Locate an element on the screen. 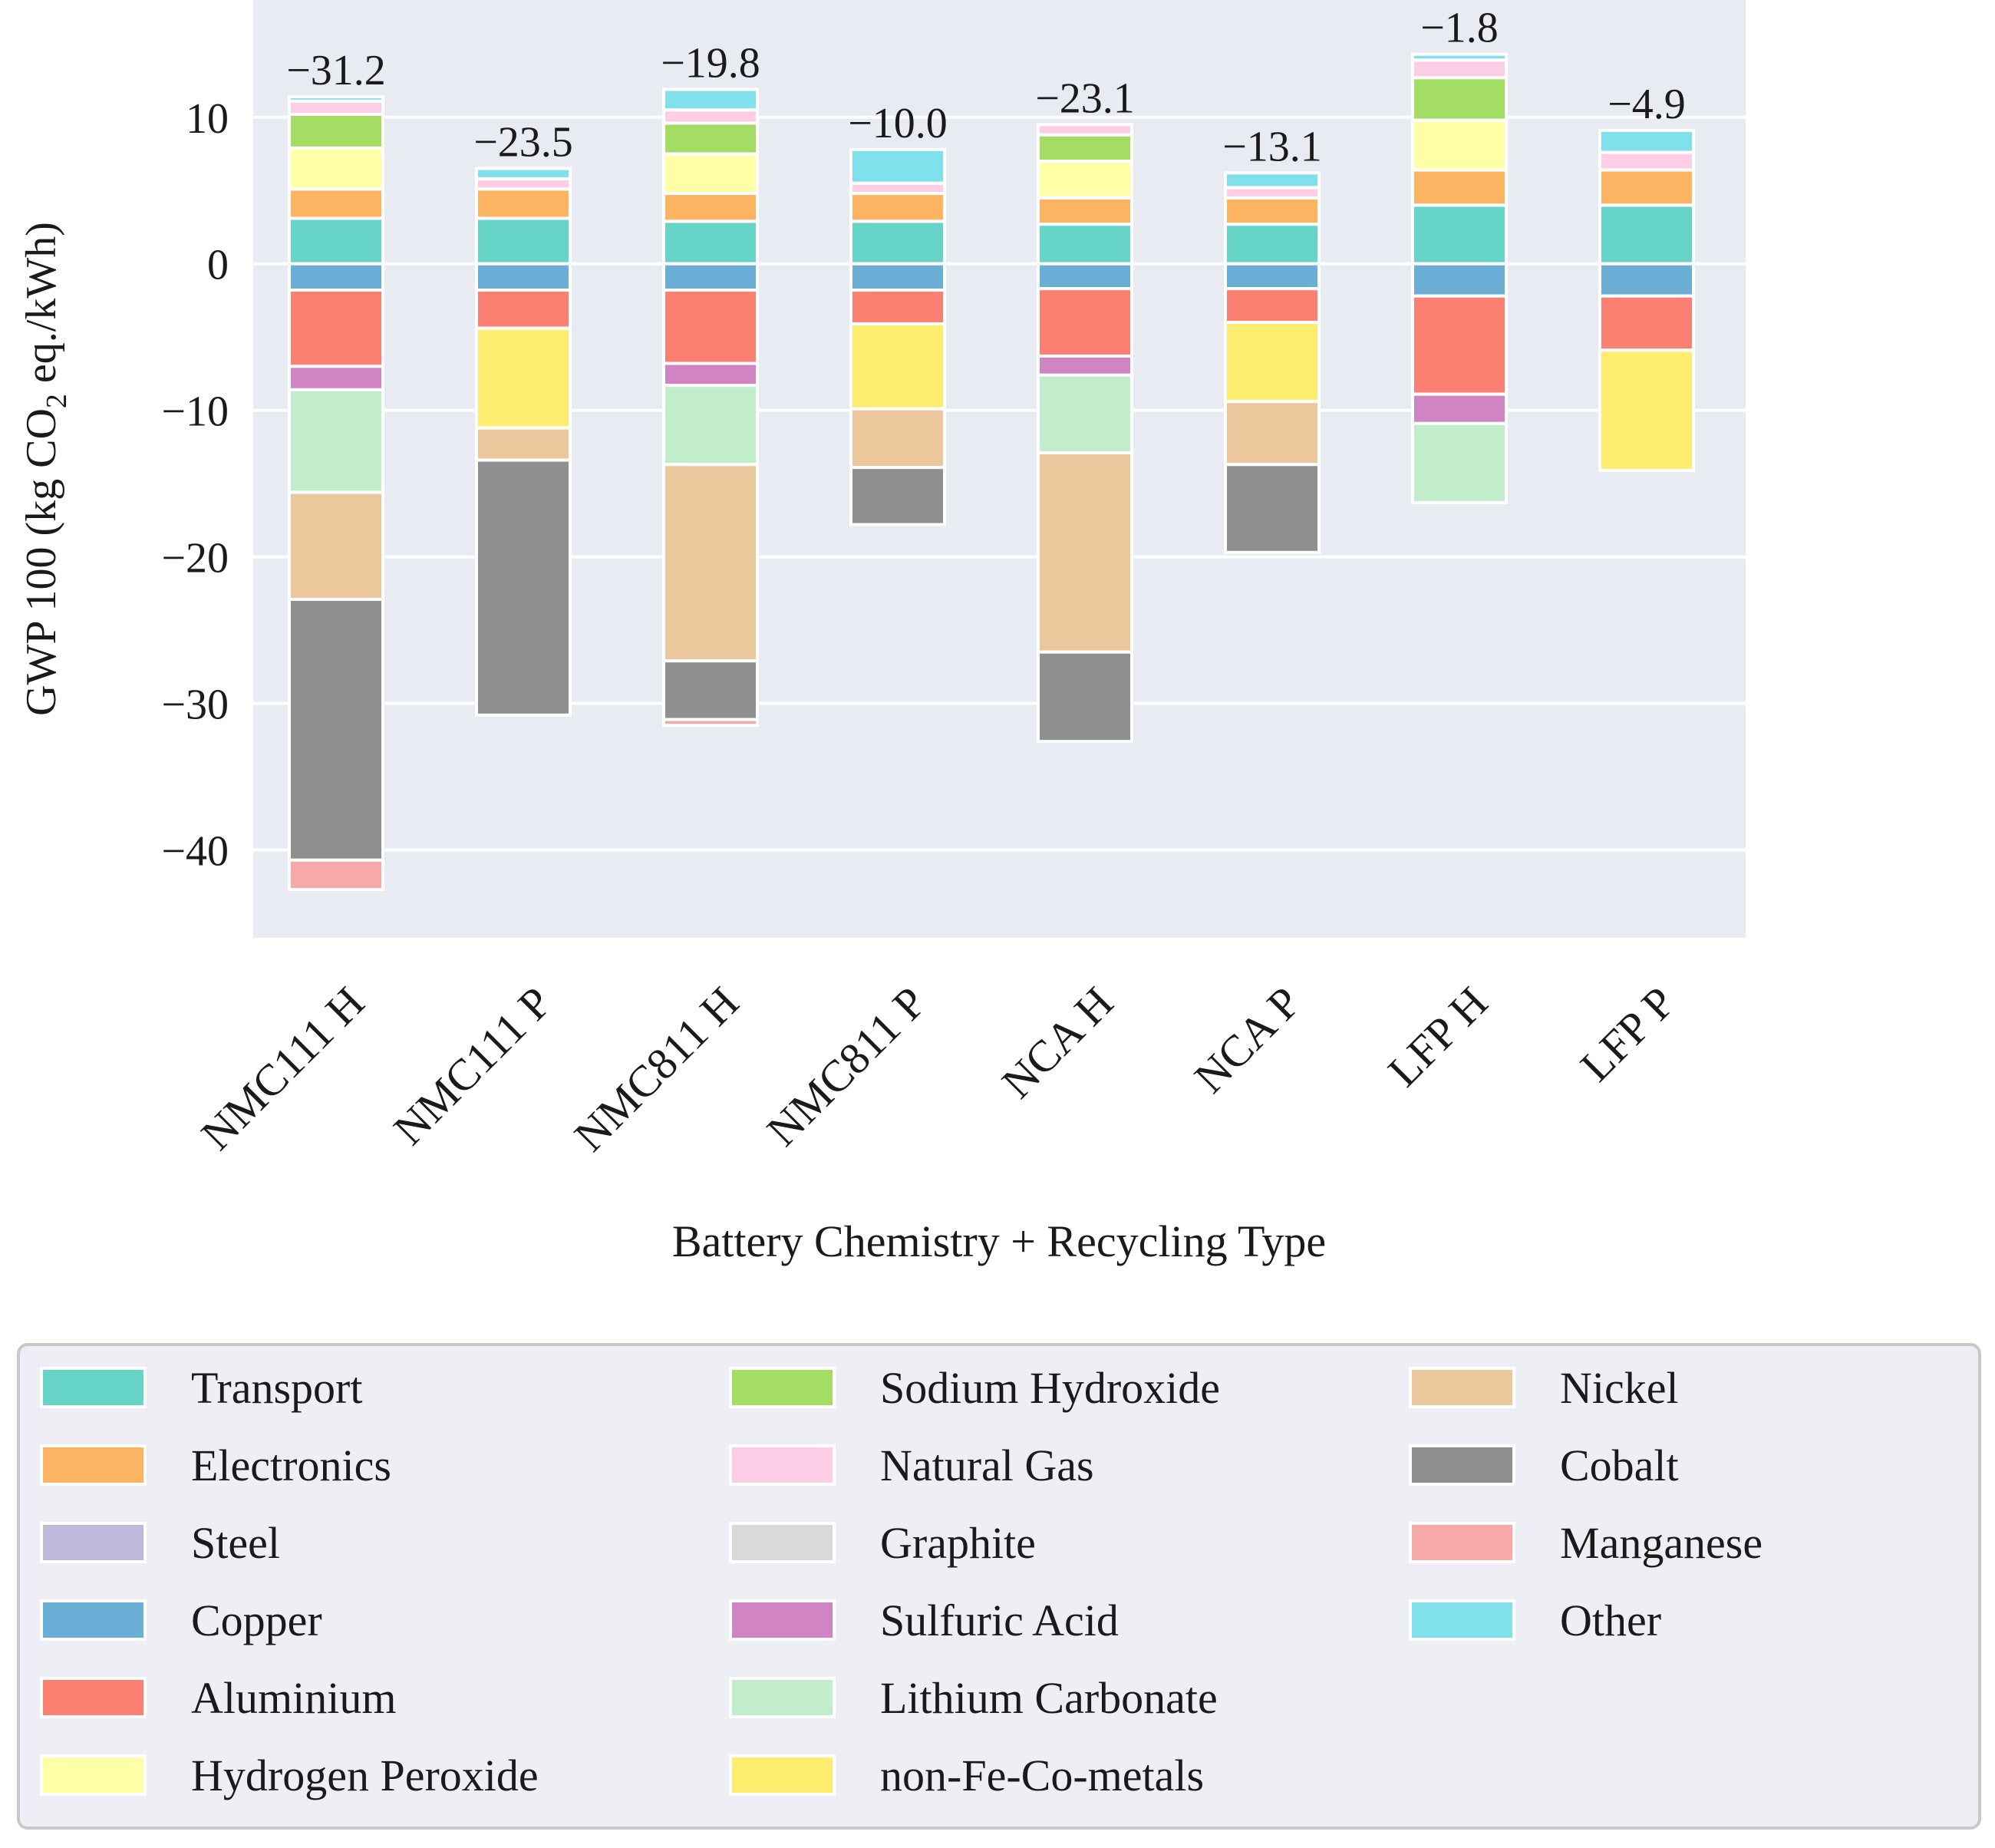 Image resolution: width=1995 pixels, height=1848 pixels. y-tick-label: 0 is located at coordinates (218, 265).